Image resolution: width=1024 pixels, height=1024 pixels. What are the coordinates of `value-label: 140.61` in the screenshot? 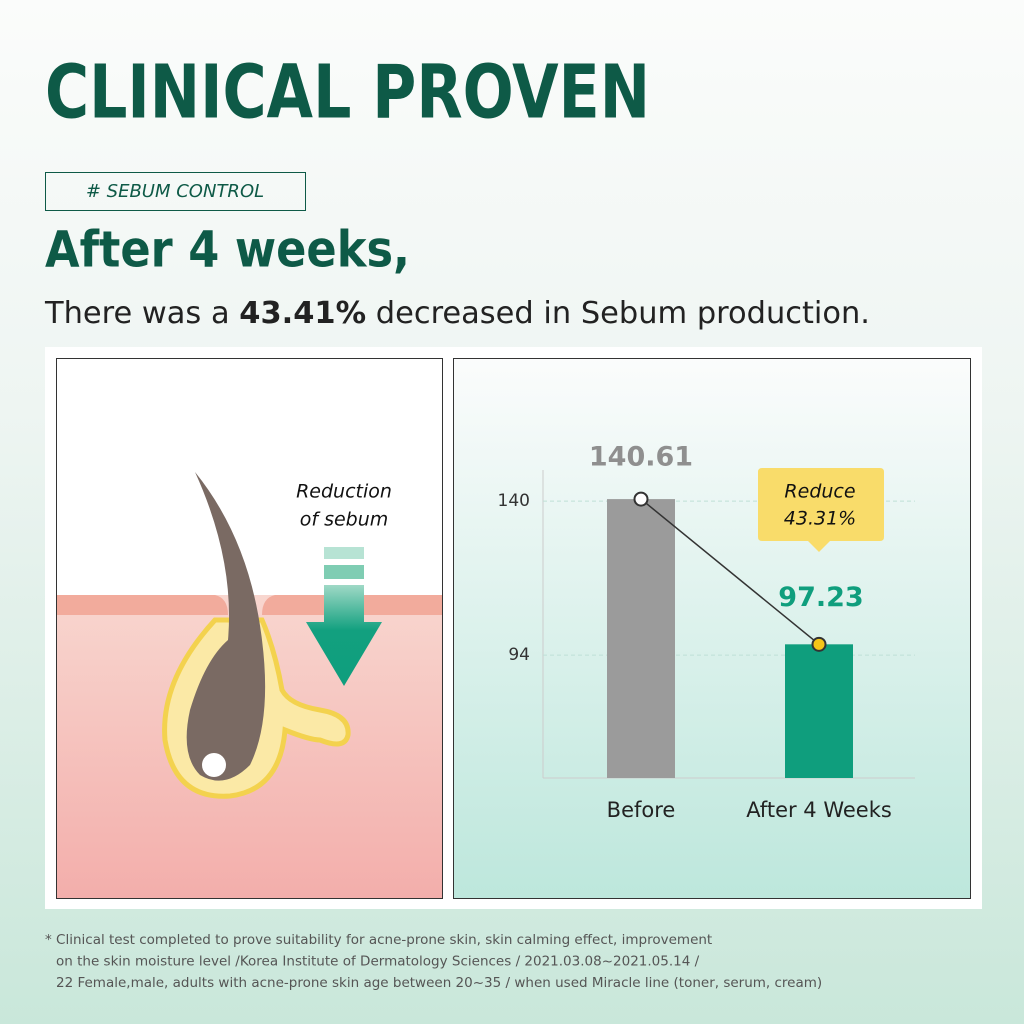 It's located at (641, 457).